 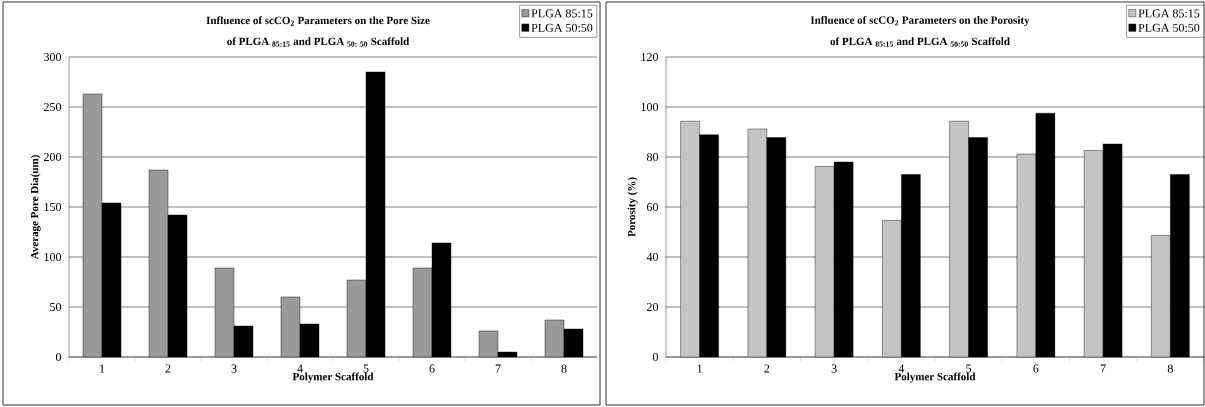 What do you see at coordinates (920, 42) in the screenshot?
I see `chart-subtitle: of PLGA $_{85:15}$ and PLGA $_{50:50}$ Scaffold` at bounding box center [920, 42].